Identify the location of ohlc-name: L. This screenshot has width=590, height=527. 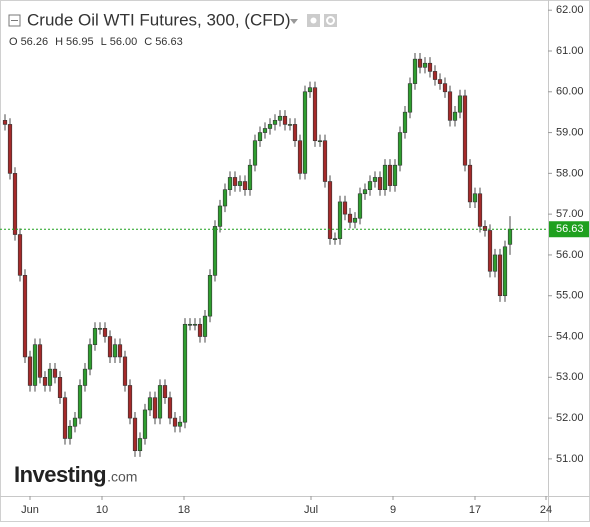
(104, 42).